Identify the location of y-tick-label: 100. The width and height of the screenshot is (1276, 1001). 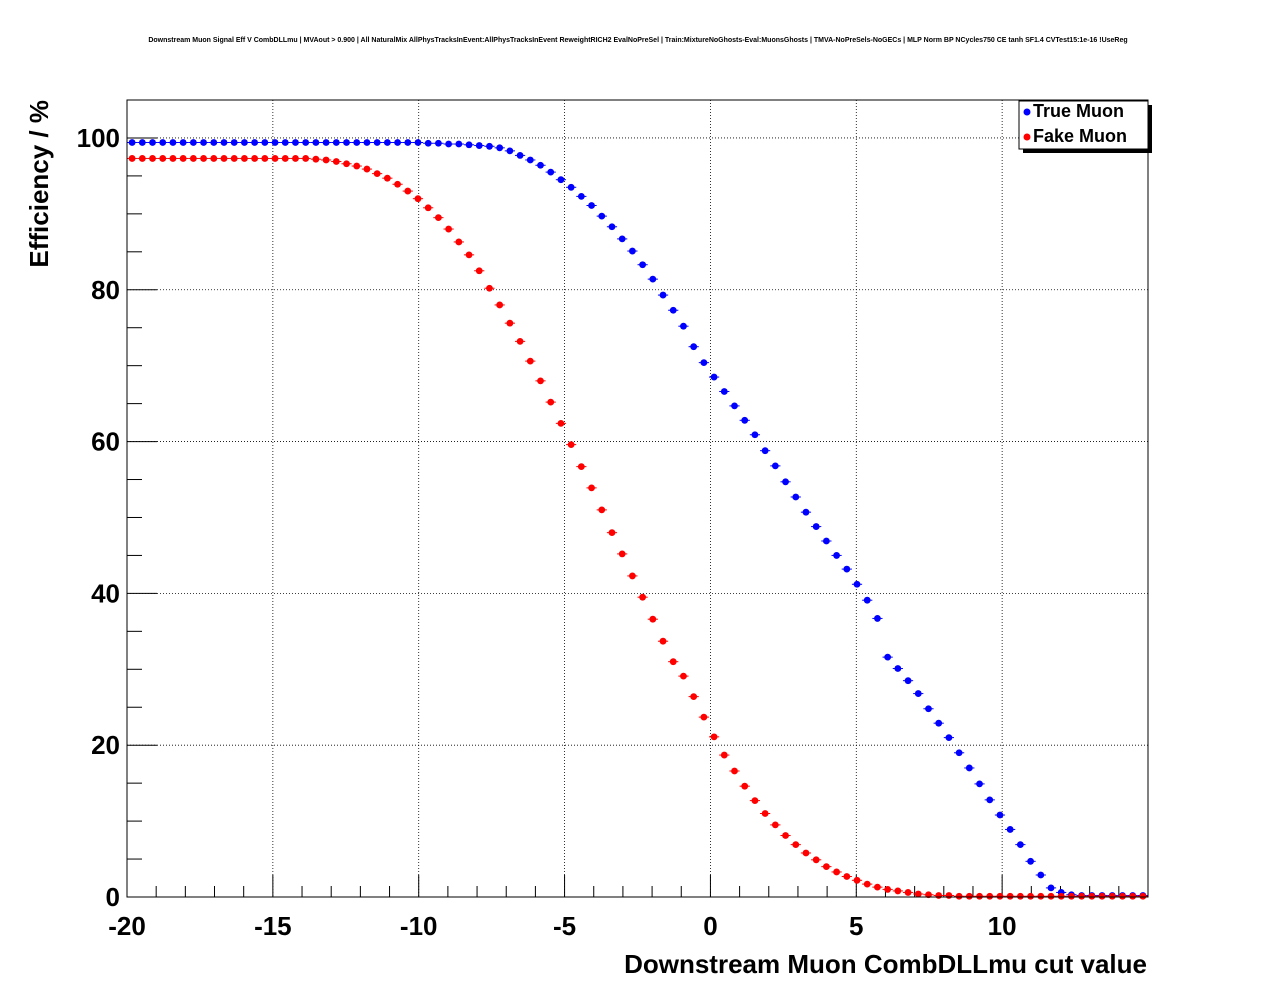
(98, 138).